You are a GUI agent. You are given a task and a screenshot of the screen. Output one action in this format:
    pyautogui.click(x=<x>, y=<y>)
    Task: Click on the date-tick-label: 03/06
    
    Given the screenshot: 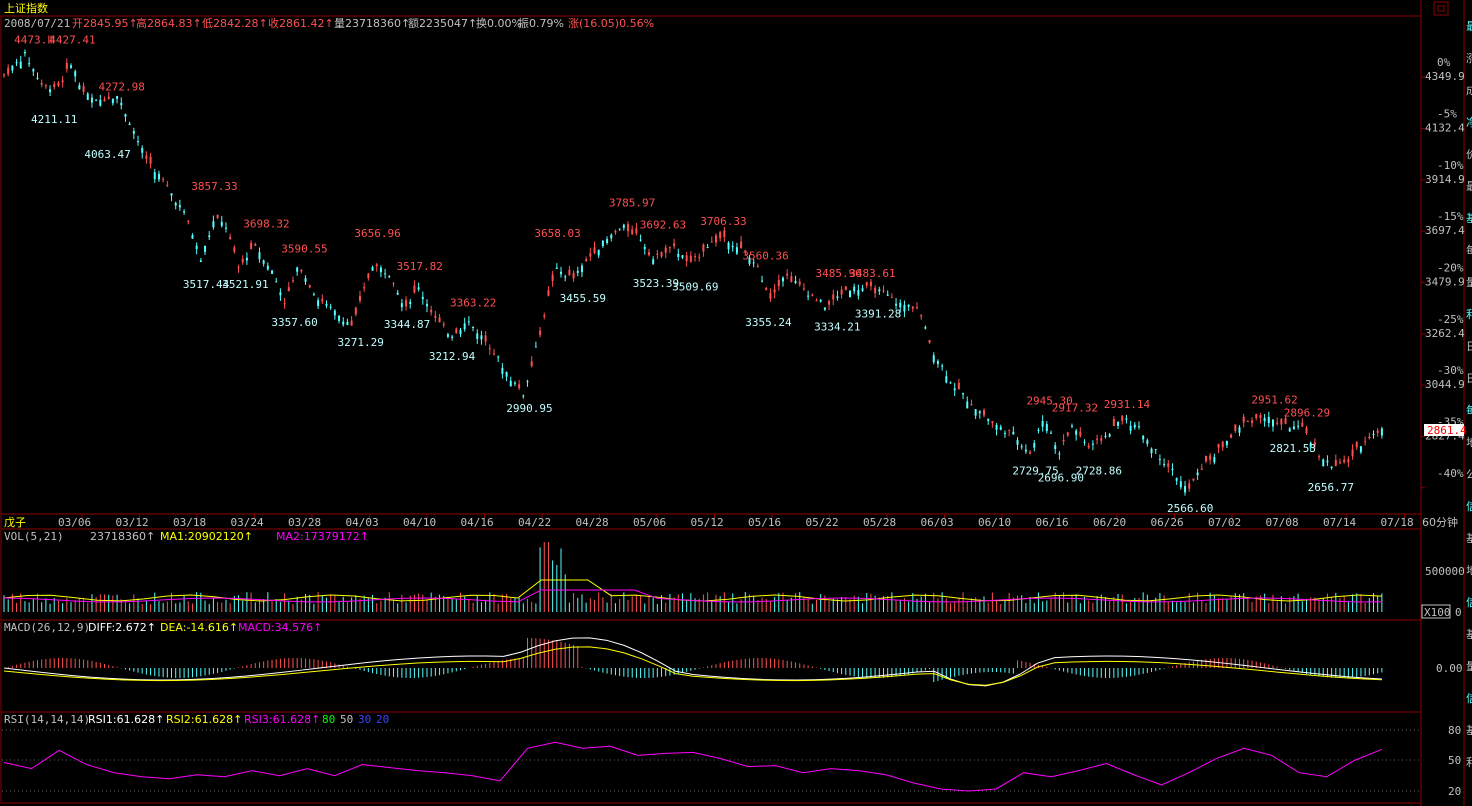 What is the action you would take?
    pyautogui.click(x=74, y=522)
    